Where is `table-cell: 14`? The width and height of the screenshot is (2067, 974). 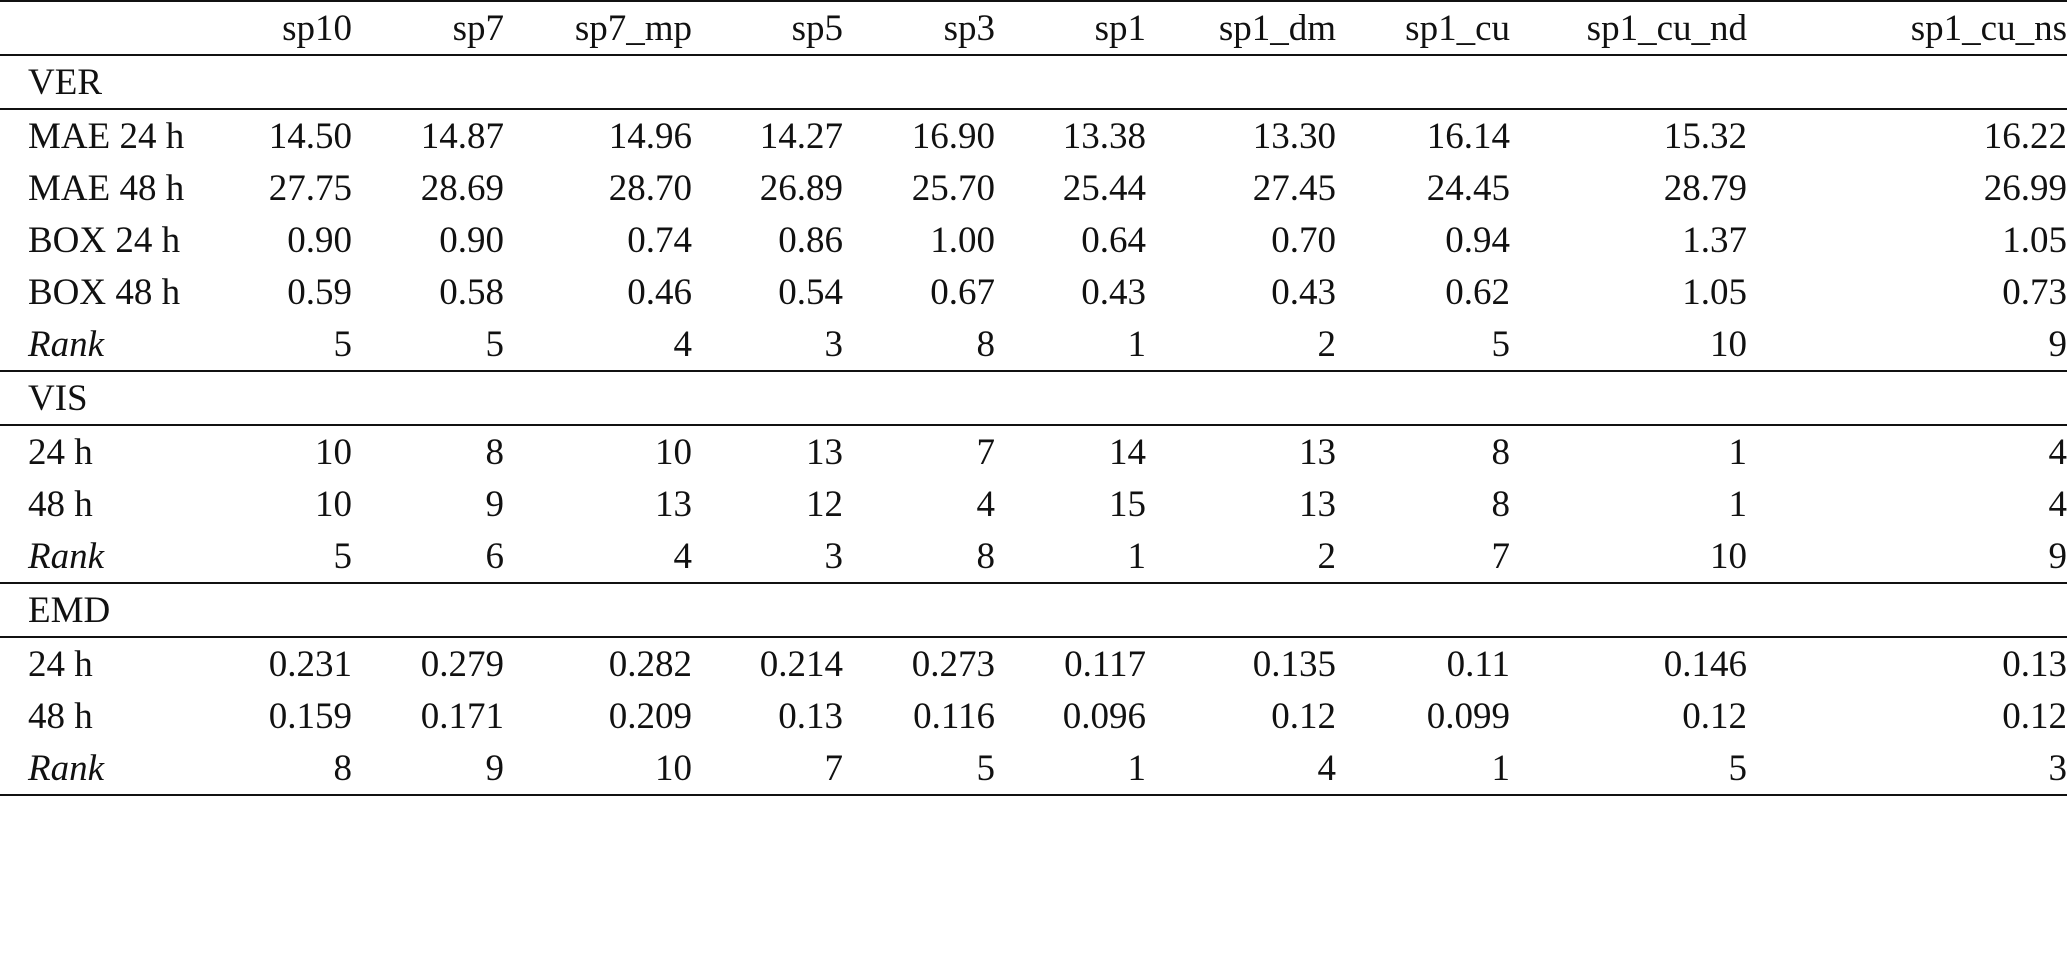
table-cell: 14 is located at coordinates (1127, 452).